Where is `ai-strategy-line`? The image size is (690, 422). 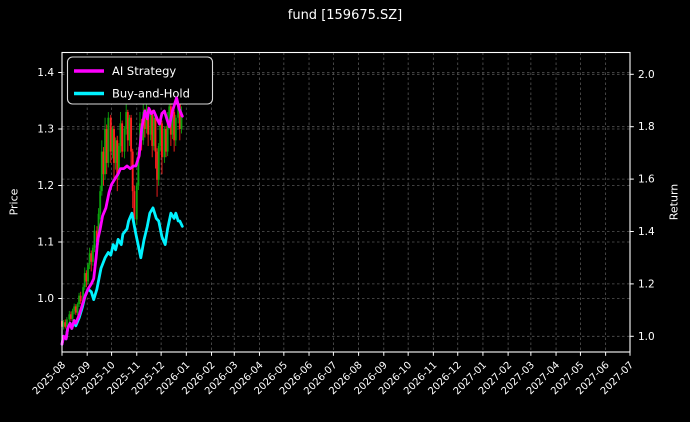 ai-strategy-line is located at coordinates (122, 221).